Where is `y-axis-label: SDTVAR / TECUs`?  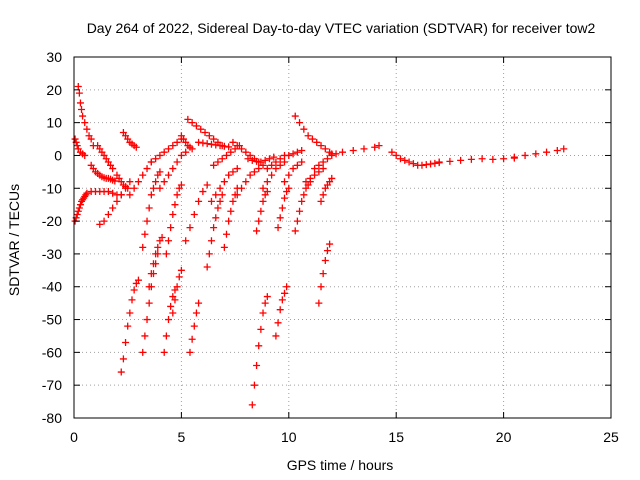 y-axis-label: SDTVAR / TECUs is located at coordinates (14, 240).